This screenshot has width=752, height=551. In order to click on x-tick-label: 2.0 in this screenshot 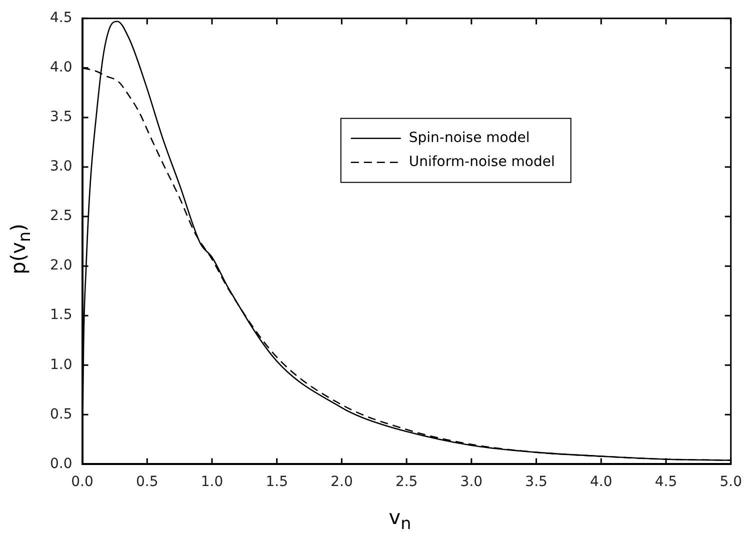, I will do `click(341, 482)`.